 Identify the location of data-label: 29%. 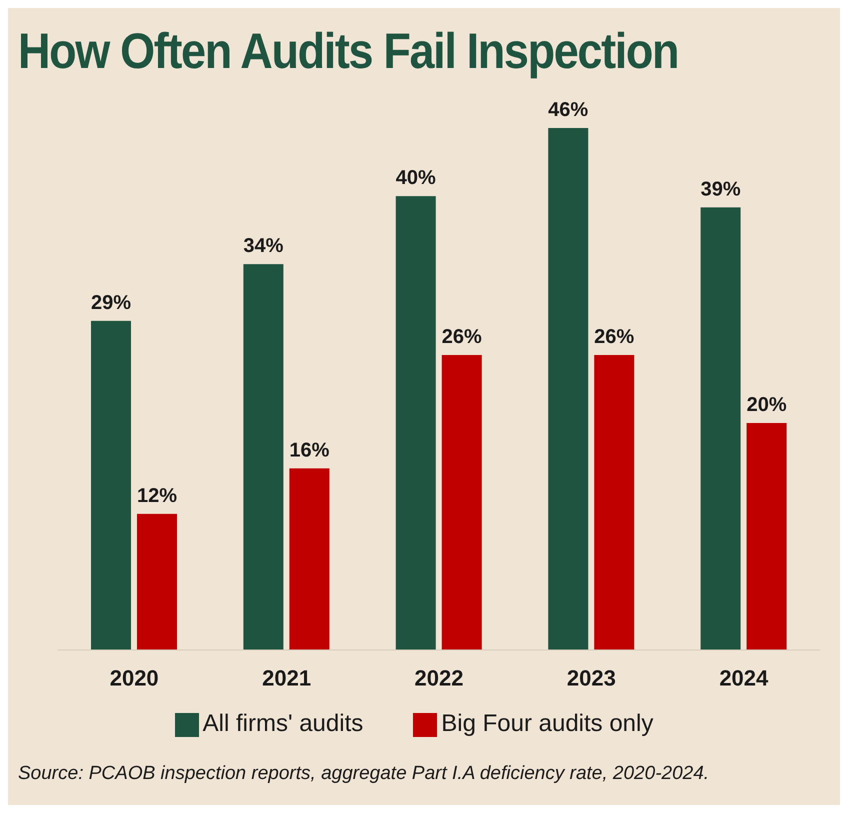
(111, 303).